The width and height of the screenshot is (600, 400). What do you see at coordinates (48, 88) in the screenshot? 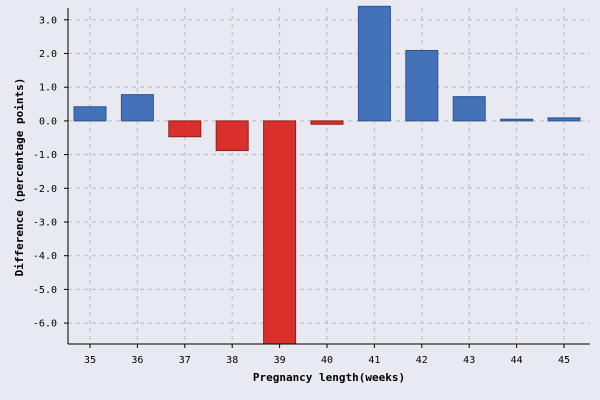
I see `y-tick-label: 1.0` at bounding box center [48, 88].